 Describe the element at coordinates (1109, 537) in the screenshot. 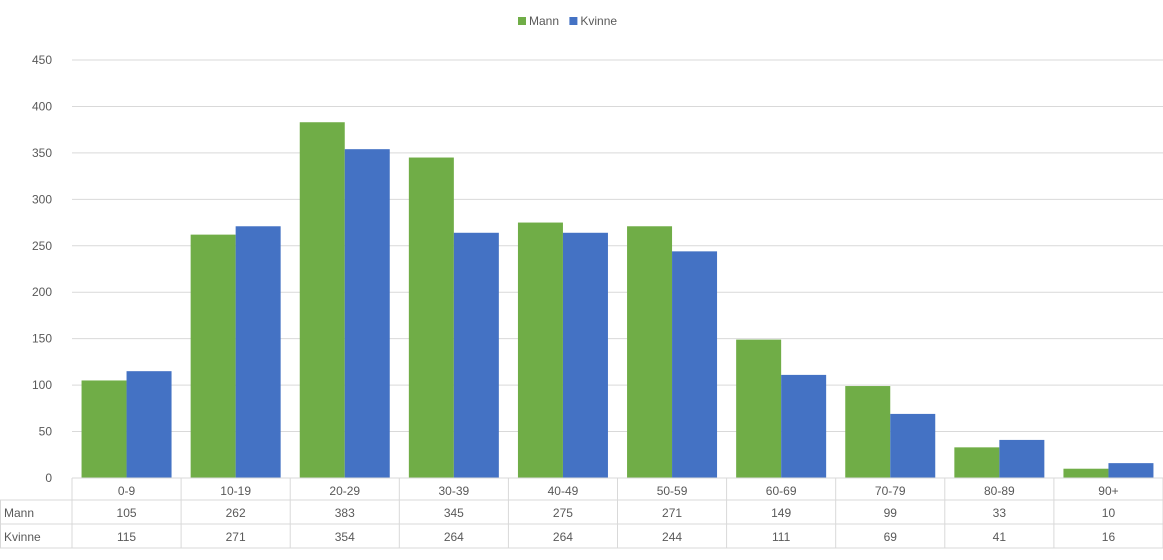

I see `data-label-kvinne: 16` at that location.